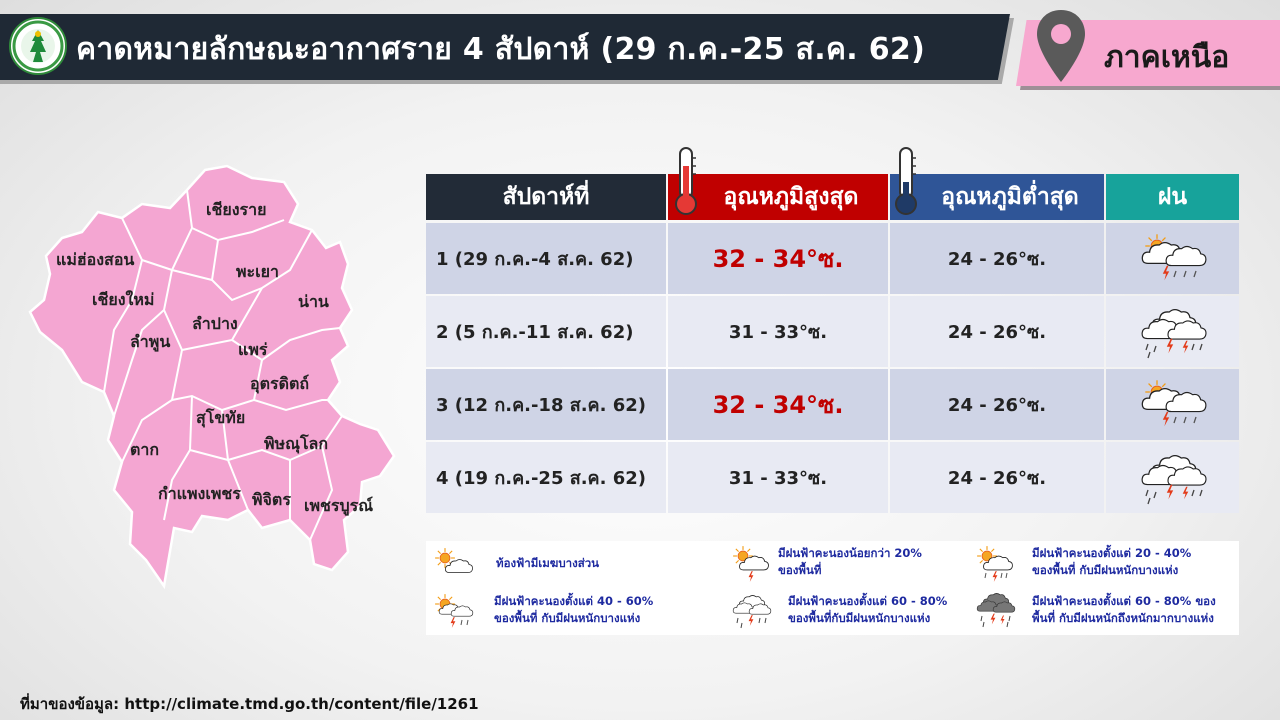 The image size is (1280, 720). What do you see at coordinates (296, 443) in the screenshot?
I see `province-phitsanulok: พิษณุโลก` at bounding box center [296, 443].